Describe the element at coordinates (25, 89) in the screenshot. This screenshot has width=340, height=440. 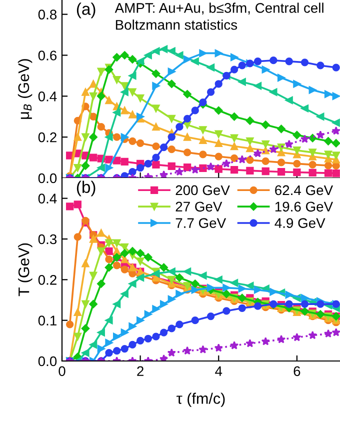
I see `y-axis-title: μ$_{B}$ (GeV)` at that location.